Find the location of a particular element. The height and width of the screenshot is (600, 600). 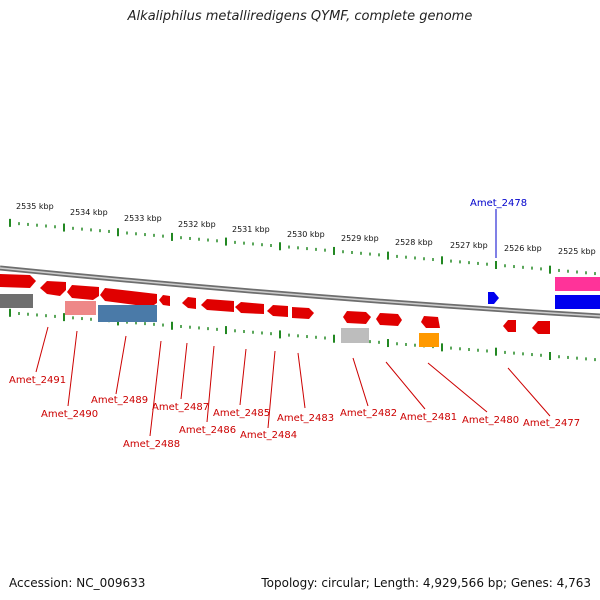

feature-bars is located at coordinates (300, 312).